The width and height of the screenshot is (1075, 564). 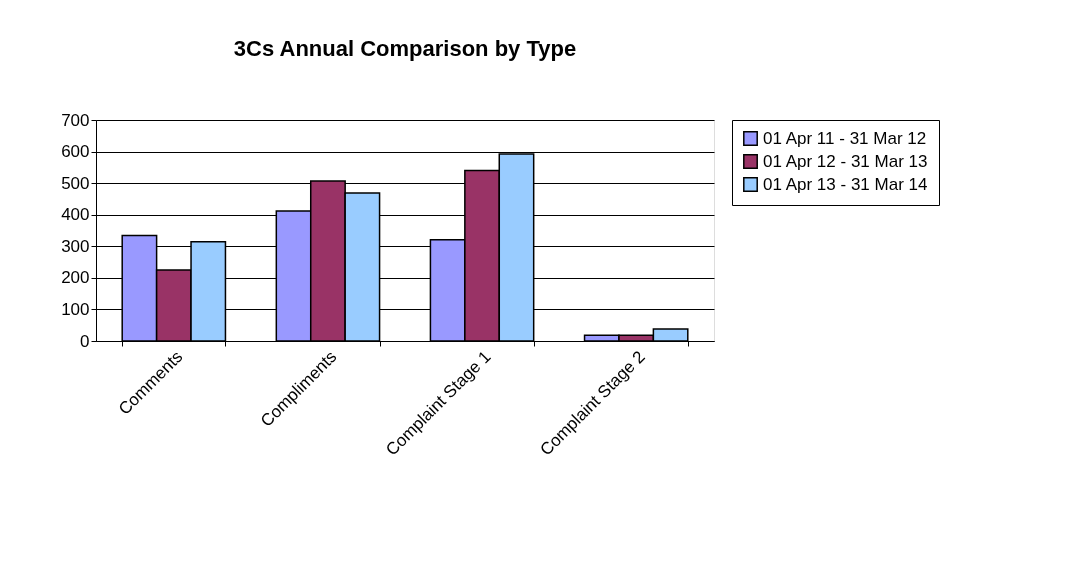 I want to click on y-tick-label: 700, so click(x=75, y=120).